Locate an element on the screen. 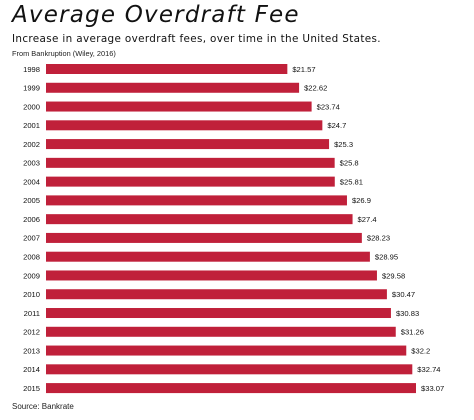  bar-value-label: $31.26 is located at coordinates (412, 332).